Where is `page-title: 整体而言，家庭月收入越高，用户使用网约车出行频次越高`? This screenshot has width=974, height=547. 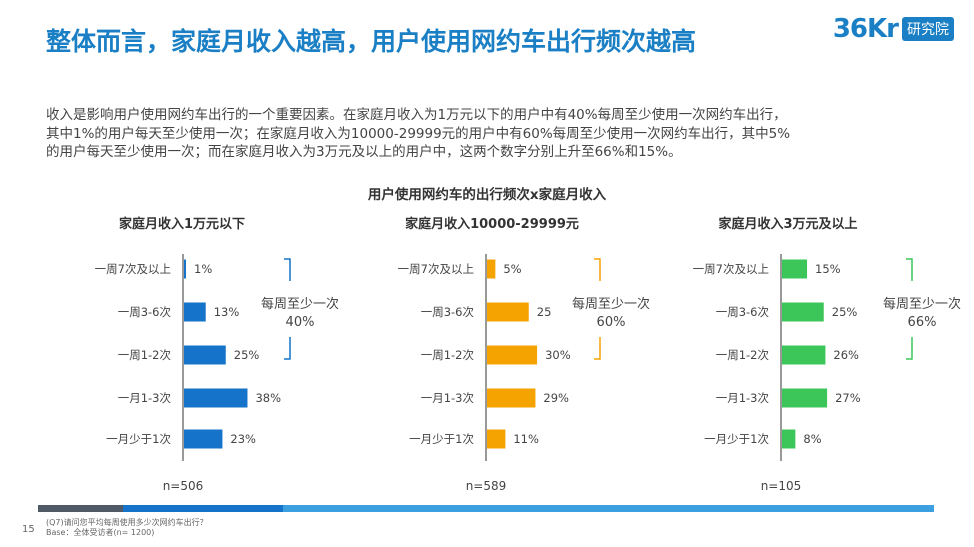 page-title: 整体而言，家庭月收入越高，用户使用网约车出行频次越高 is located at coordinates (371, 41).